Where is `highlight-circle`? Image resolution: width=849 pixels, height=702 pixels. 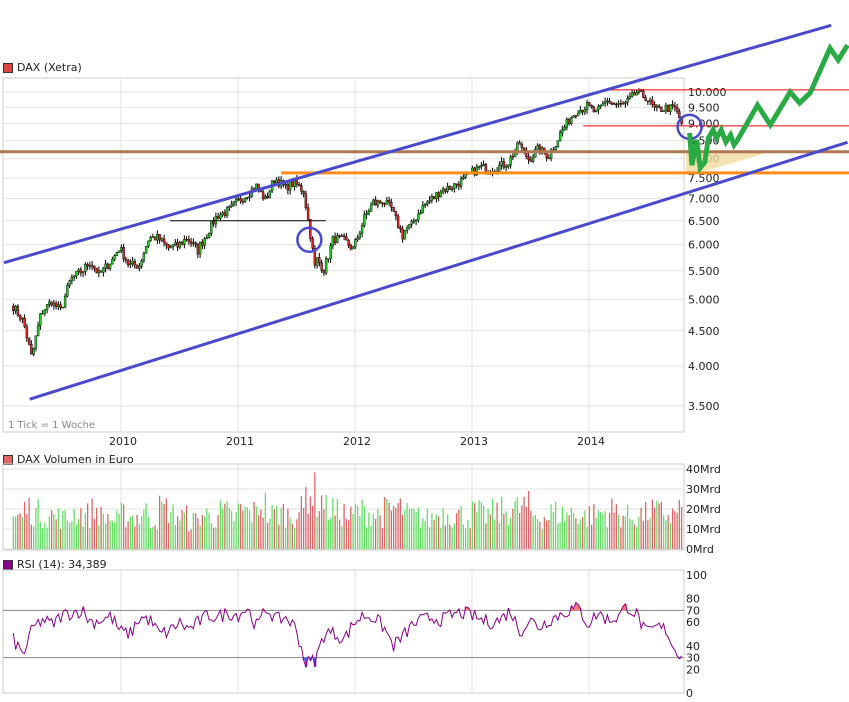
highlight-circle is located at coordinates (309, 240).